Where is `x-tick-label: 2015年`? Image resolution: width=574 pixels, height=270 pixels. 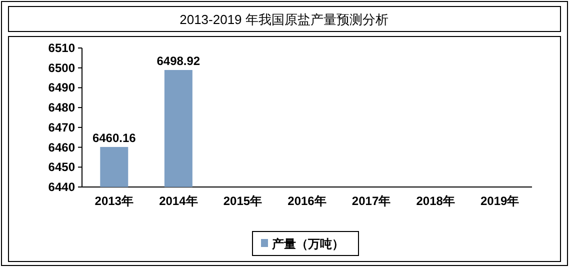 x-tick-label: 2015年 is located at coordinates (242, 201).